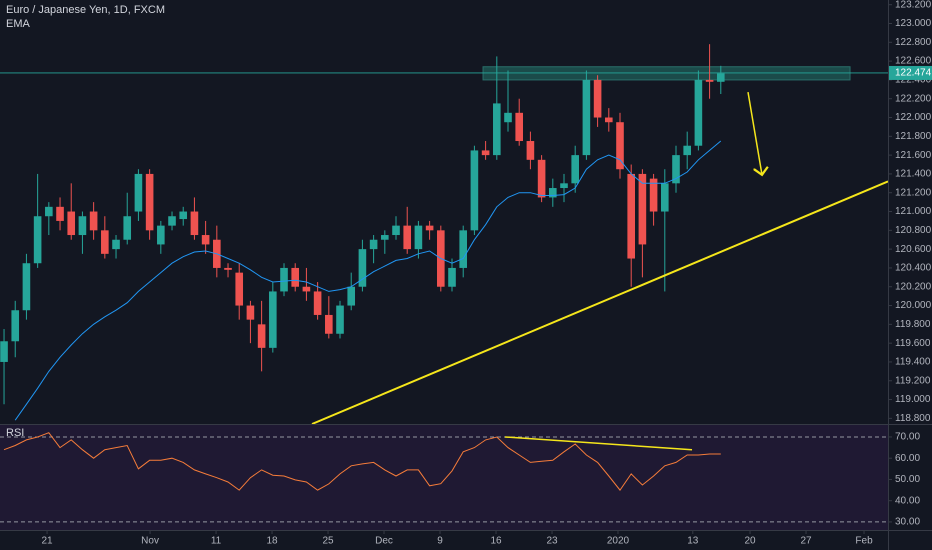  What do you see at coordinates (15, 433) in the screenshot?
I see `rsi-title: RSI` at bounding box center [15, 433].